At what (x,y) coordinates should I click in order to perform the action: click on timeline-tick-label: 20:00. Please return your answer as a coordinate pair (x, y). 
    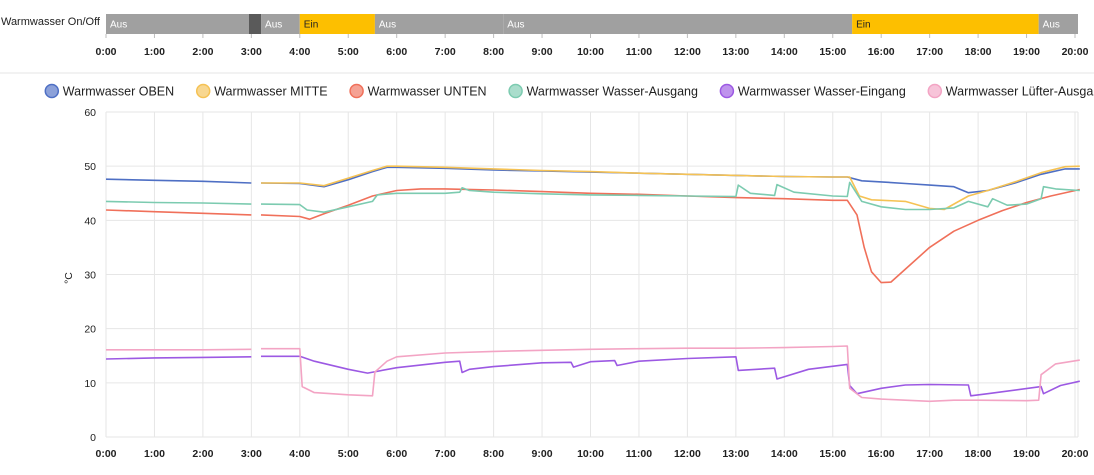
    Looking at the image, I should click on (1075, 52).